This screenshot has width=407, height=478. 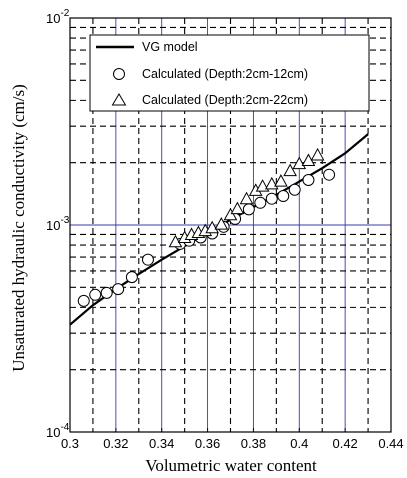 I want to click on legend-label-vg: VG model, so click(x=170, y=47).